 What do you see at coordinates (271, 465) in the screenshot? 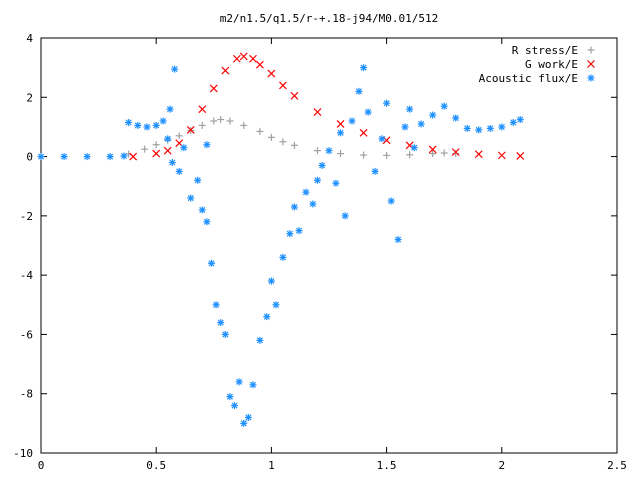
I see `x-tick-label: 1` at bounding box center [271, 465].